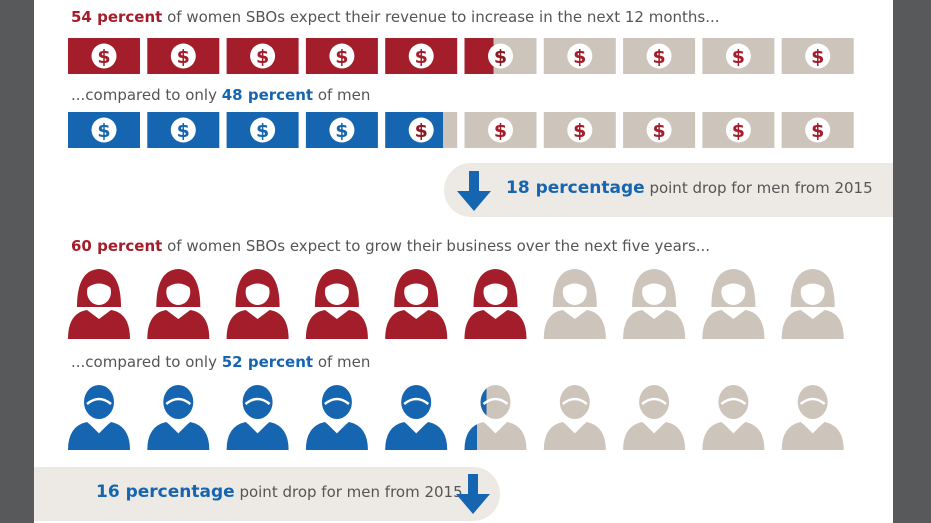 The image size is (931, 523). What do you see at coordinates (165, 492) in the screenshot?
I see `growth-drop-value: 16 percentage` at bounding box center [165, 492].